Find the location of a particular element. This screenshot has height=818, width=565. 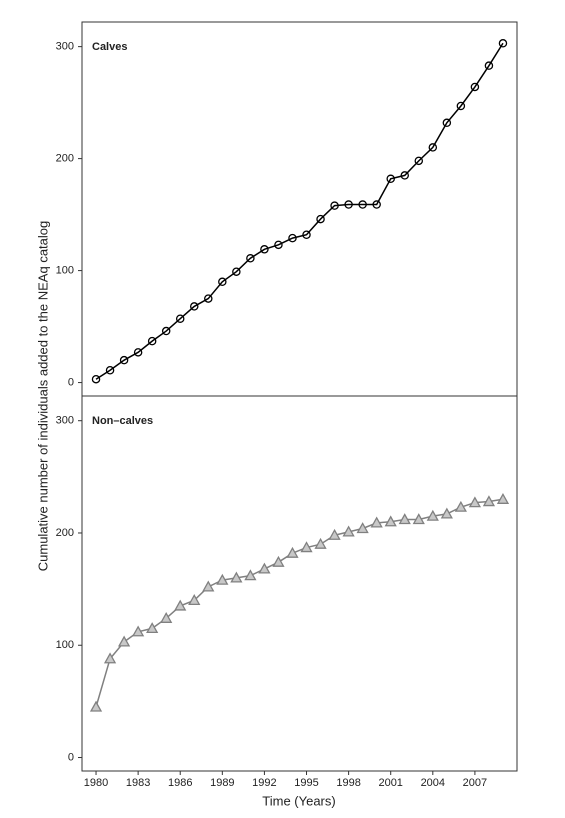

x-tick-label: 2007 is located at coordinates (475, 783).